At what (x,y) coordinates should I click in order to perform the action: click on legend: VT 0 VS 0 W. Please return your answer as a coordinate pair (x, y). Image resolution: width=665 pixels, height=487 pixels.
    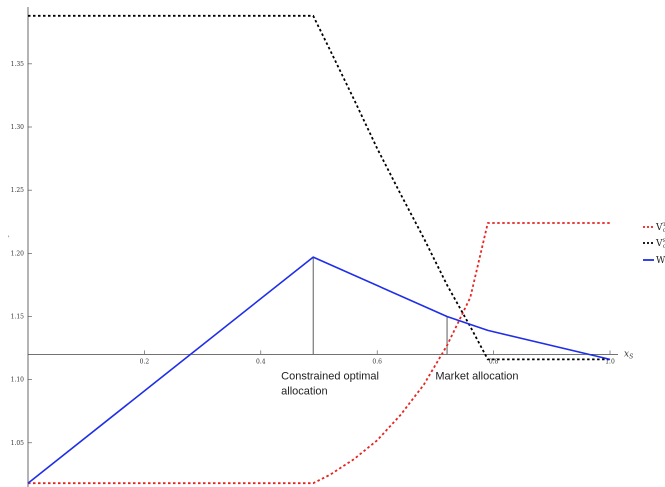
    Looking at the image, I should click on (654, 244).